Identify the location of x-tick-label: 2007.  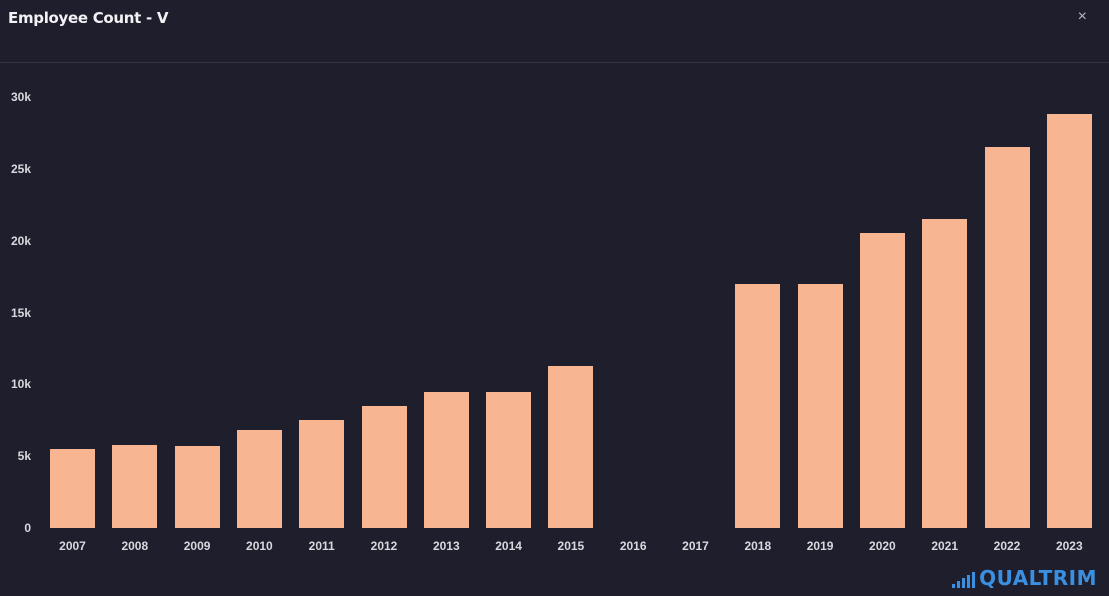
(72, 546).